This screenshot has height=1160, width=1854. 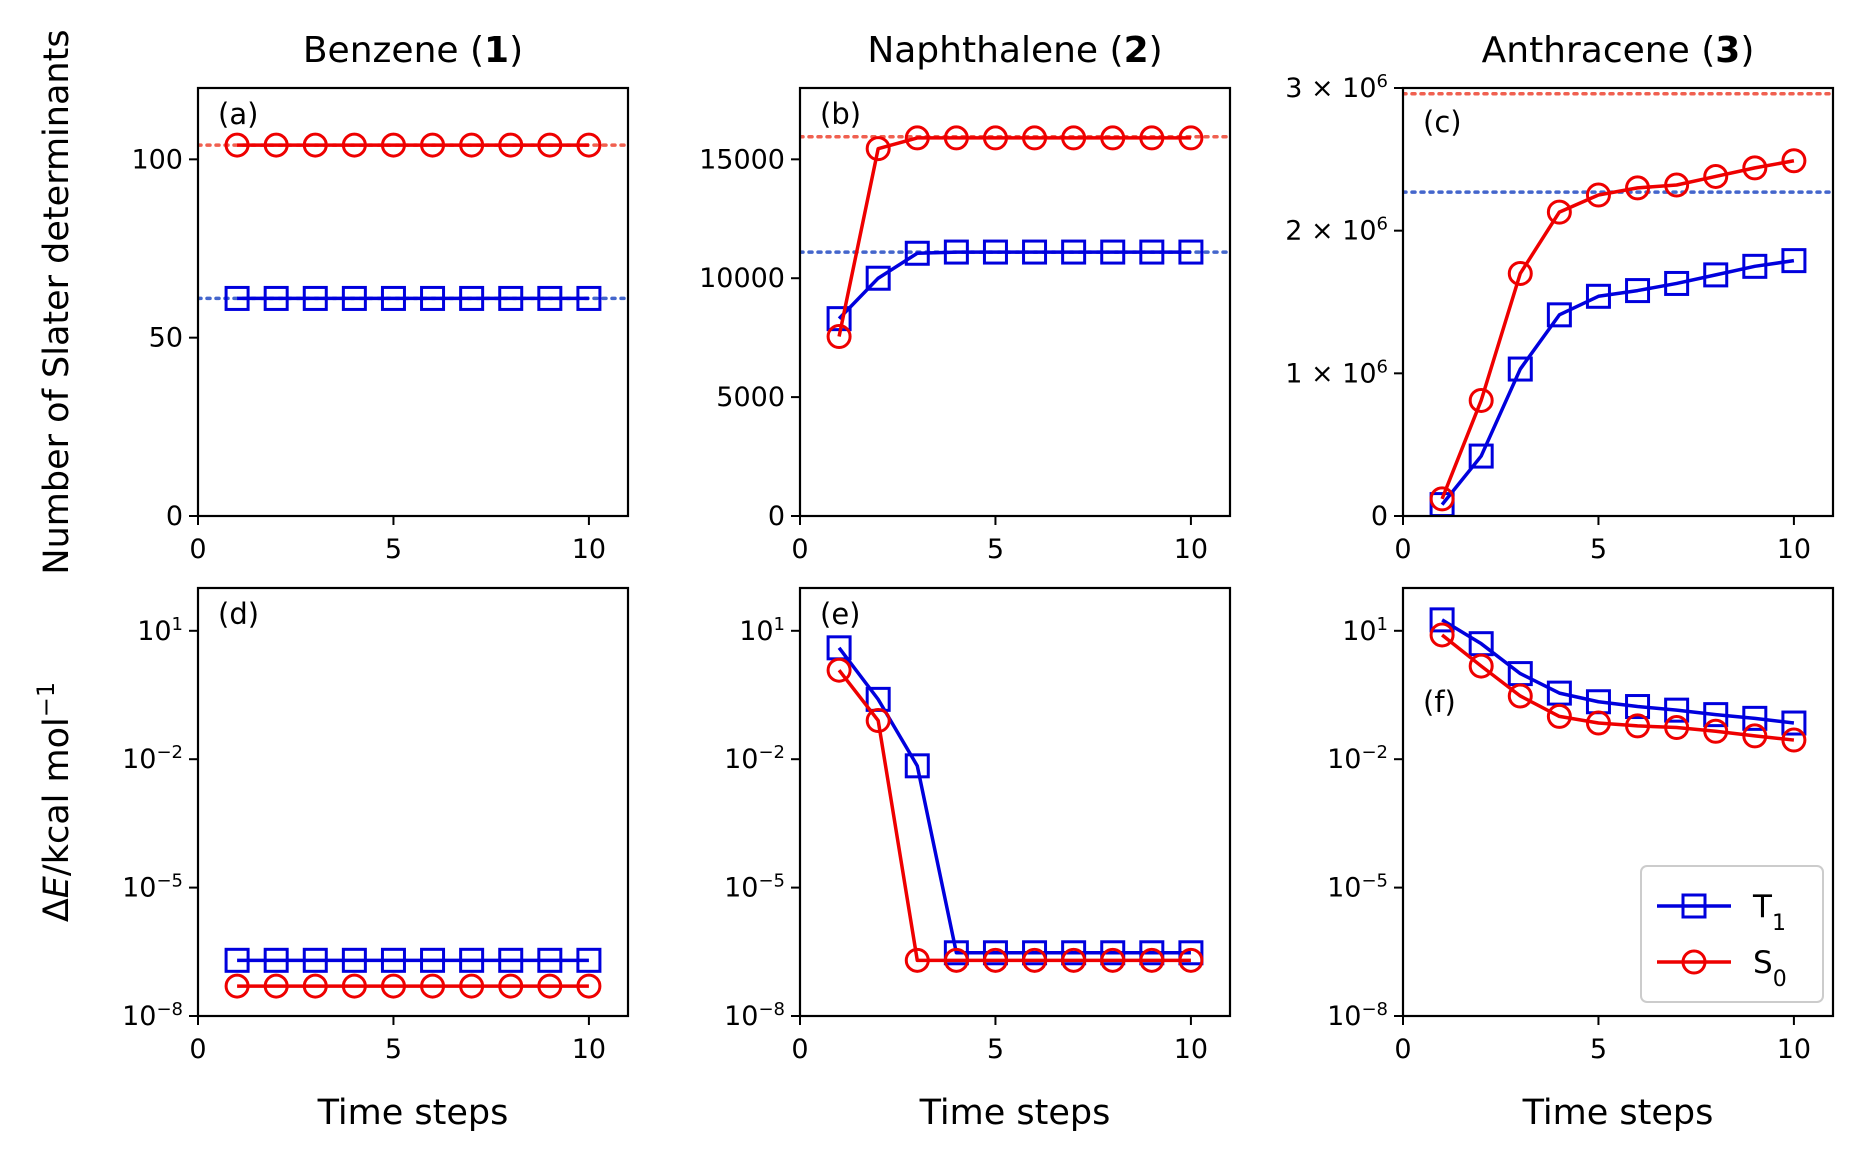 What do you see at coordinates (57, 301) in the screenshot?
I see `y-axis-label: Number of Slater determinants` at bounding box center [57, 301].